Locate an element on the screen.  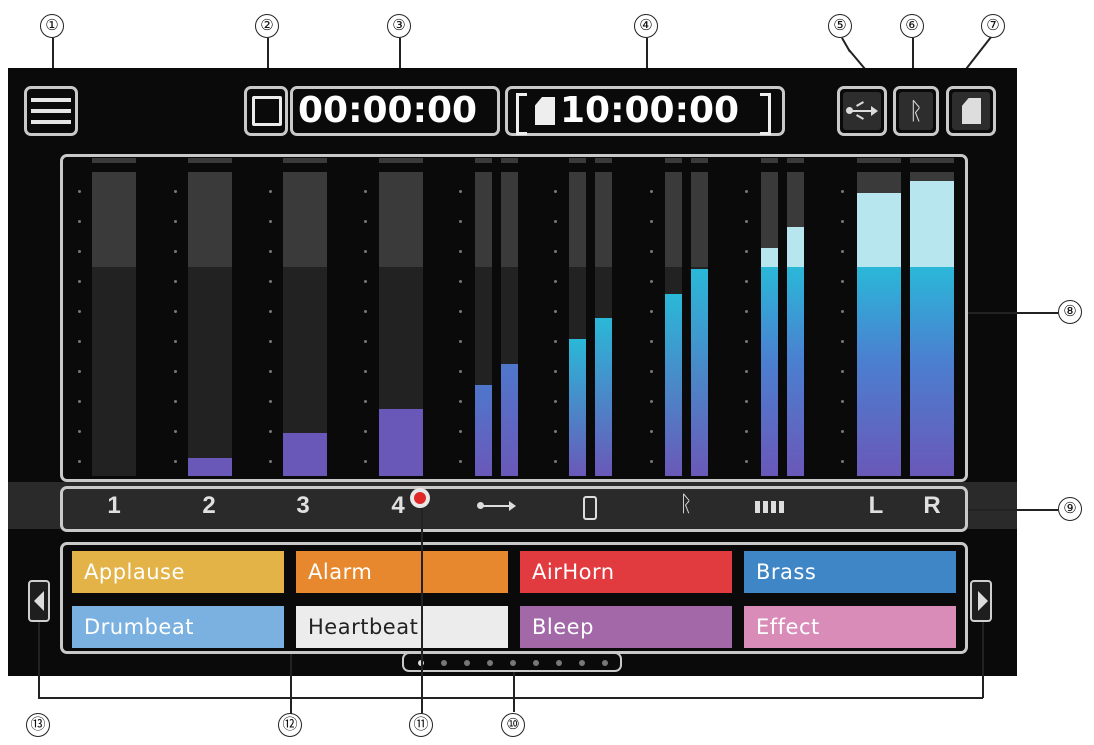
channel-label-2: 2 is located at coordinates (209, 505).